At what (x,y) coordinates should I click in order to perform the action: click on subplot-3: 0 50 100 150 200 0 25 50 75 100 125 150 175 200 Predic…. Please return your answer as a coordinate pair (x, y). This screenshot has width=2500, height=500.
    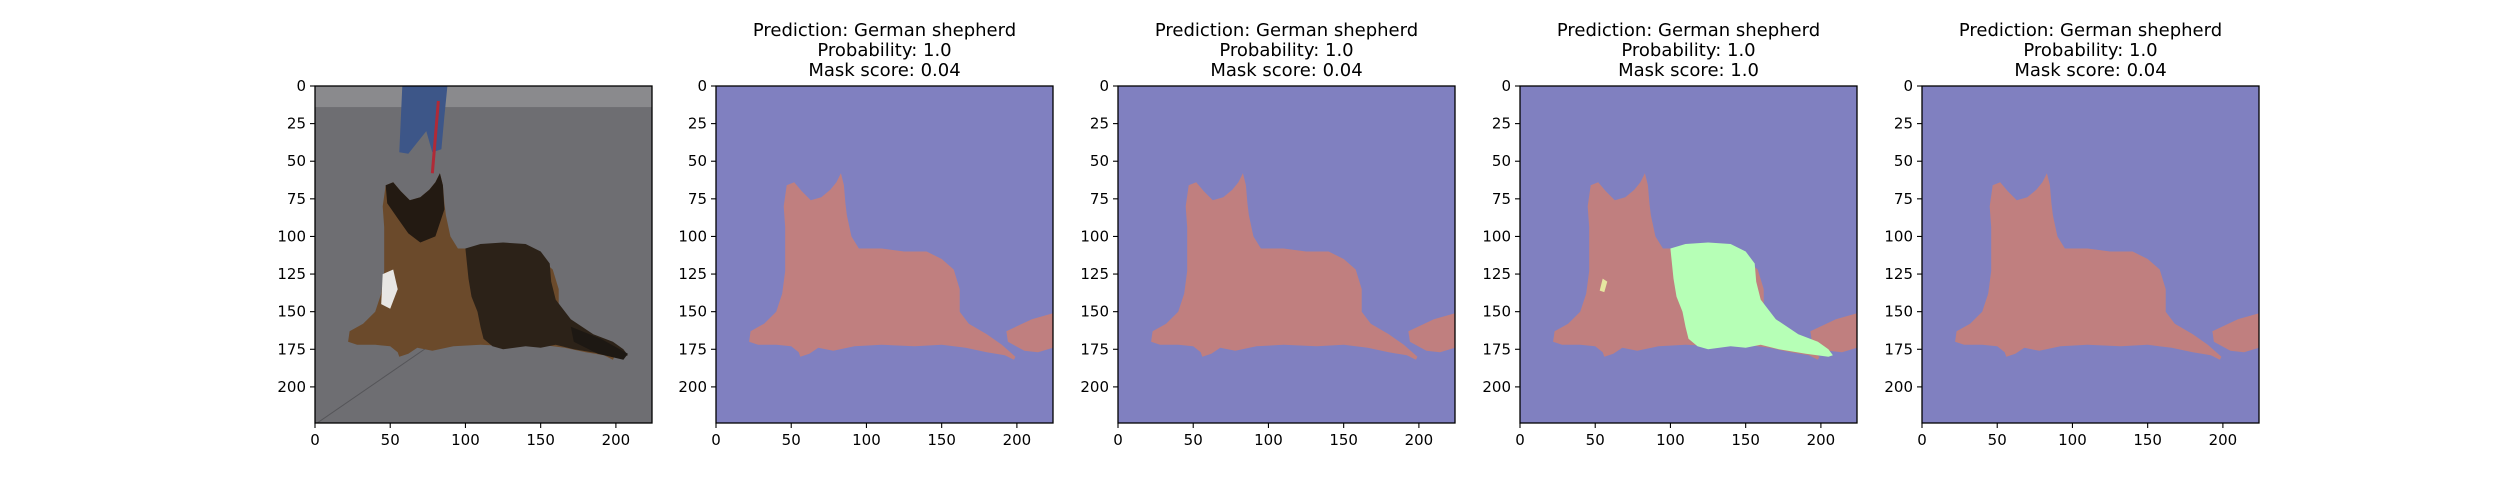
    Looking at the image, I should click on (1268, 234).